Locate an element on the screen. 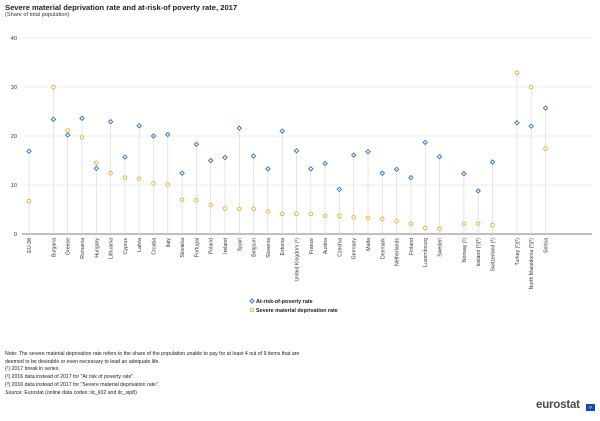 Image resolution: width=600 pixels, height=421 pixels. x-category-label: Germany is located at coordinates (355, 249).